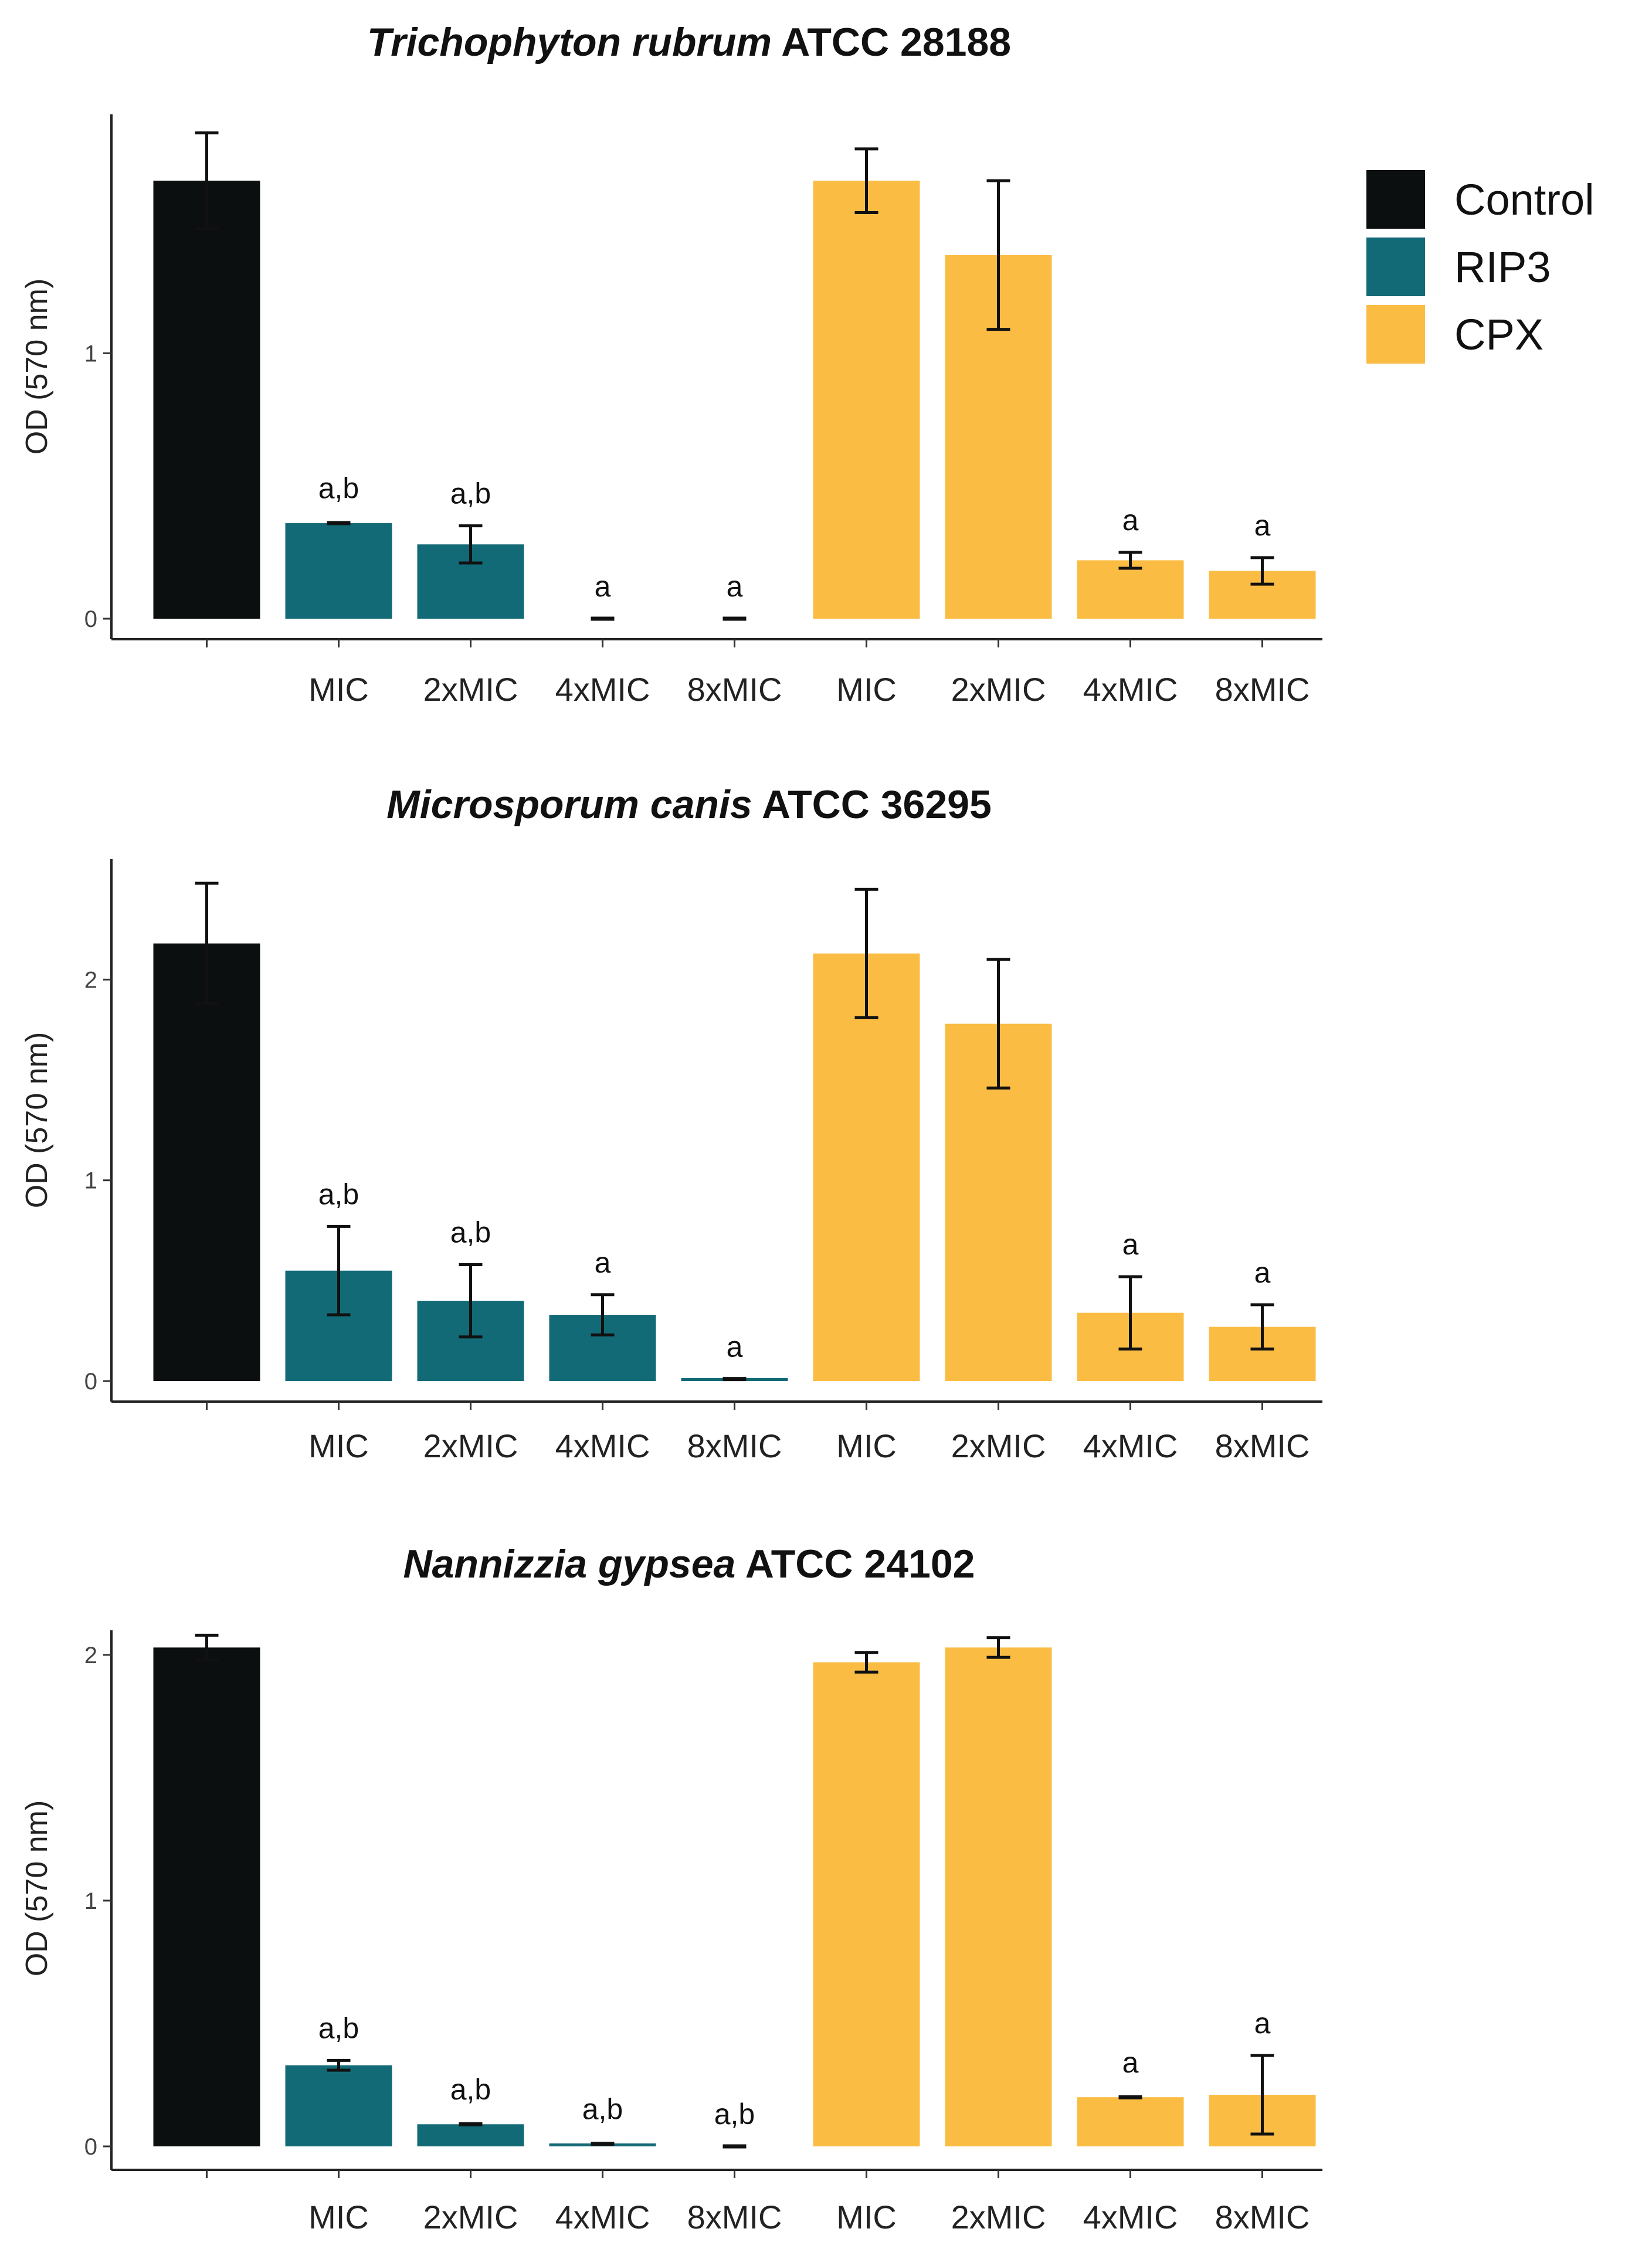  I want to click on panel-title: Nannizzia gypsea ATCC 24102, so click(689, 1564).